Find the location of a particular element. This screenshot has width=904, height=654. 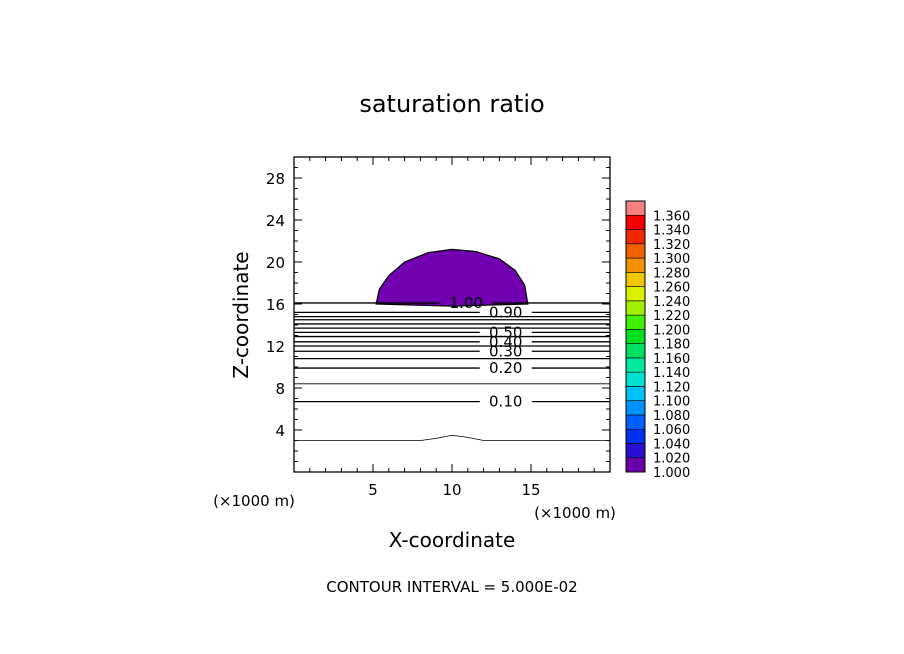

y-tick-label: 16 is located at coordinates (275, 305).